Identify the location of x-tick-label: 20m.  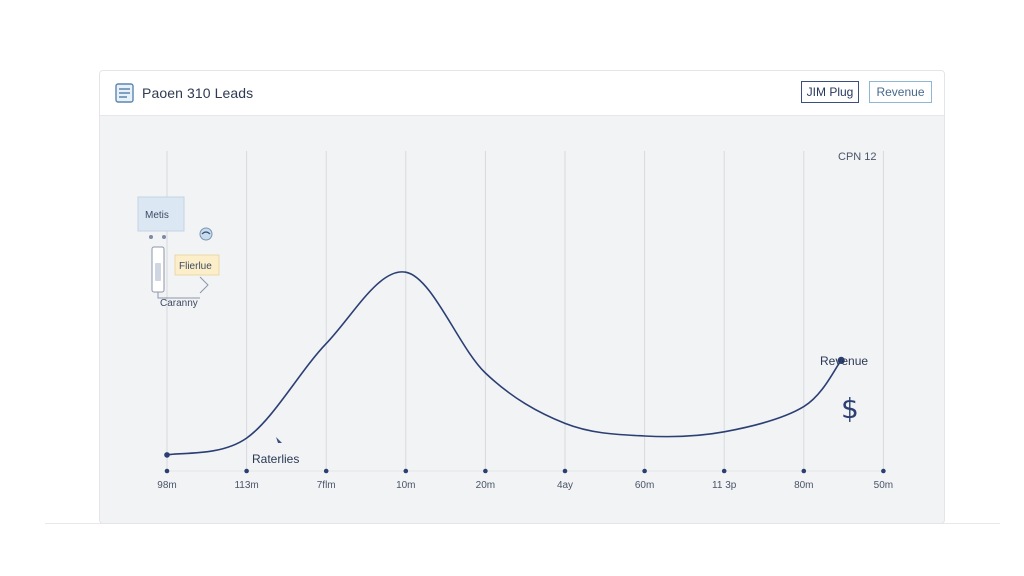
(485, 485).